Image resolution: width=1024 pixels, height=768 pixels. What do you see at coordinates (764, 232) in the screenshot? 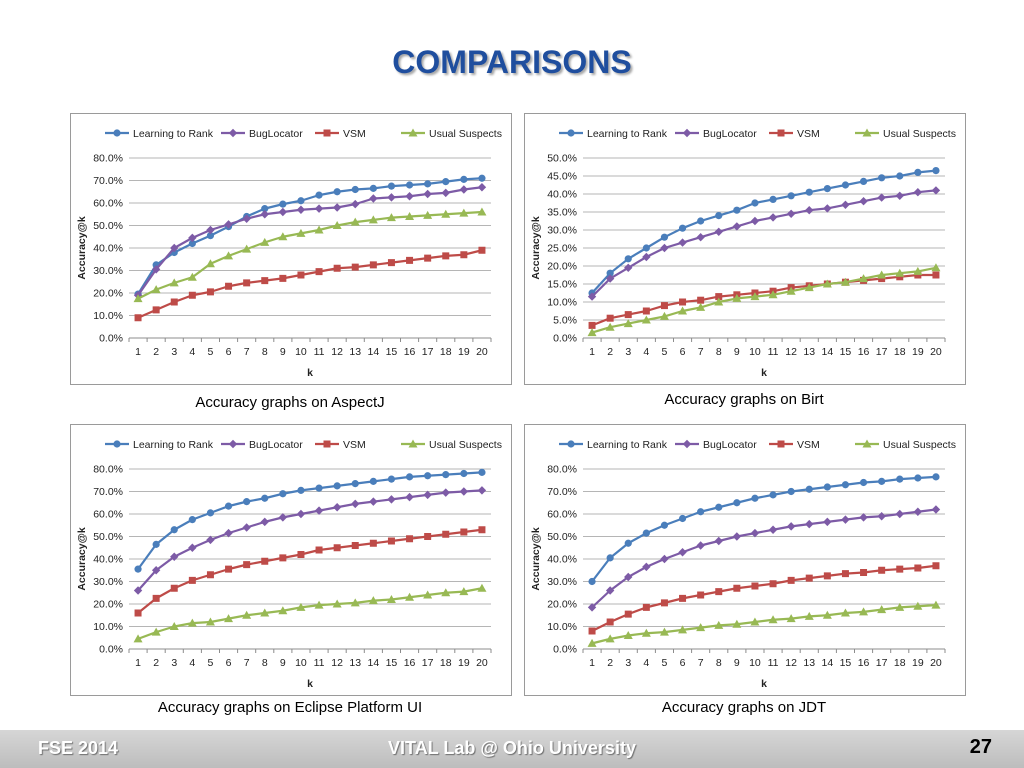
I see `series-learning-to-rank` at bounding box center [764, 232].